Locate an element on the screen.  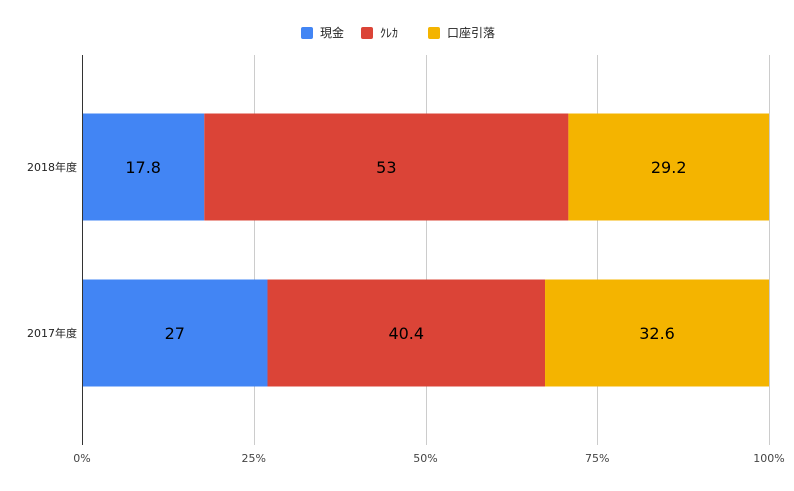
data-label-2-2: 40.4 is located at coordinates (406, 333).